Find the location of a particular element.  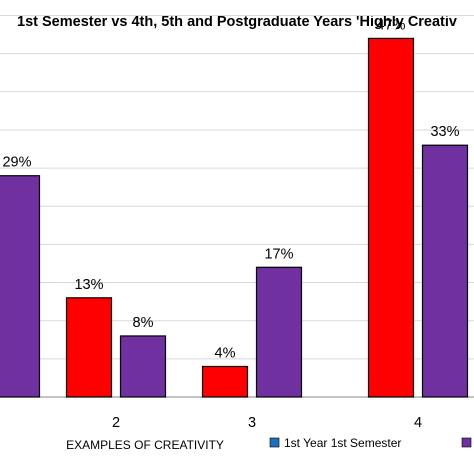

data-label: 8% is located at coordinates (143, 323).